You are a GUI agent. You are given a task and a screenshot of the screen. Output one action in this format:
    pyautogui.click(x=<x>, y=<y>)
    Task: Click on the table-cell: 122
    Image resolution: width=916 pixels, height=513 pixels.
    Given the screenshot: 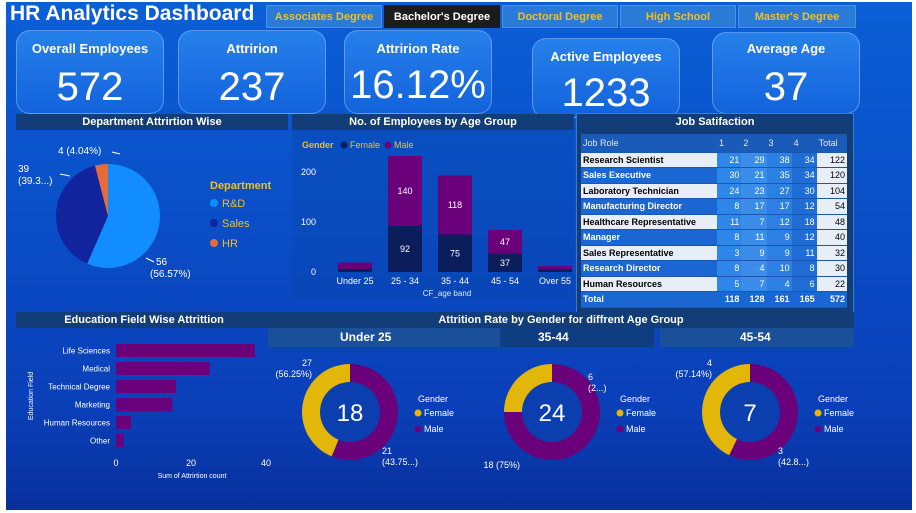 What is the action you would take?
    pyautogui.click(x=831, y=160)
    